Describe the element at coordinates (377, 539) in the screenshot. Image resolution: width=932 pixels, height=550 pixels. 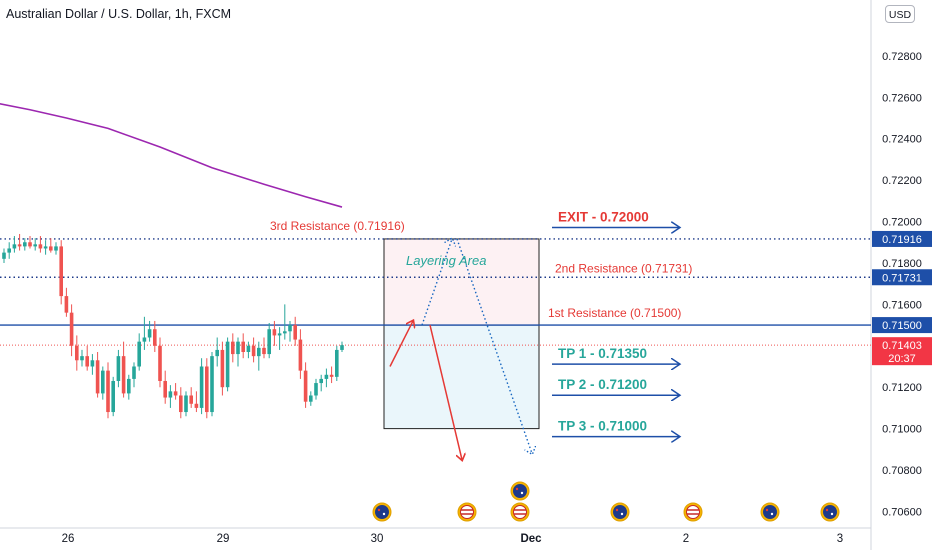
I see `time-tick: 30` at that location.